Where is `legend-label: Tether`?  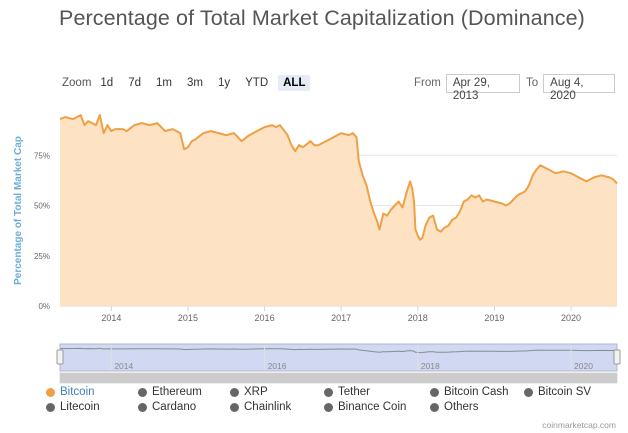
legend-label: Tether is located at coordinates (354, 392).